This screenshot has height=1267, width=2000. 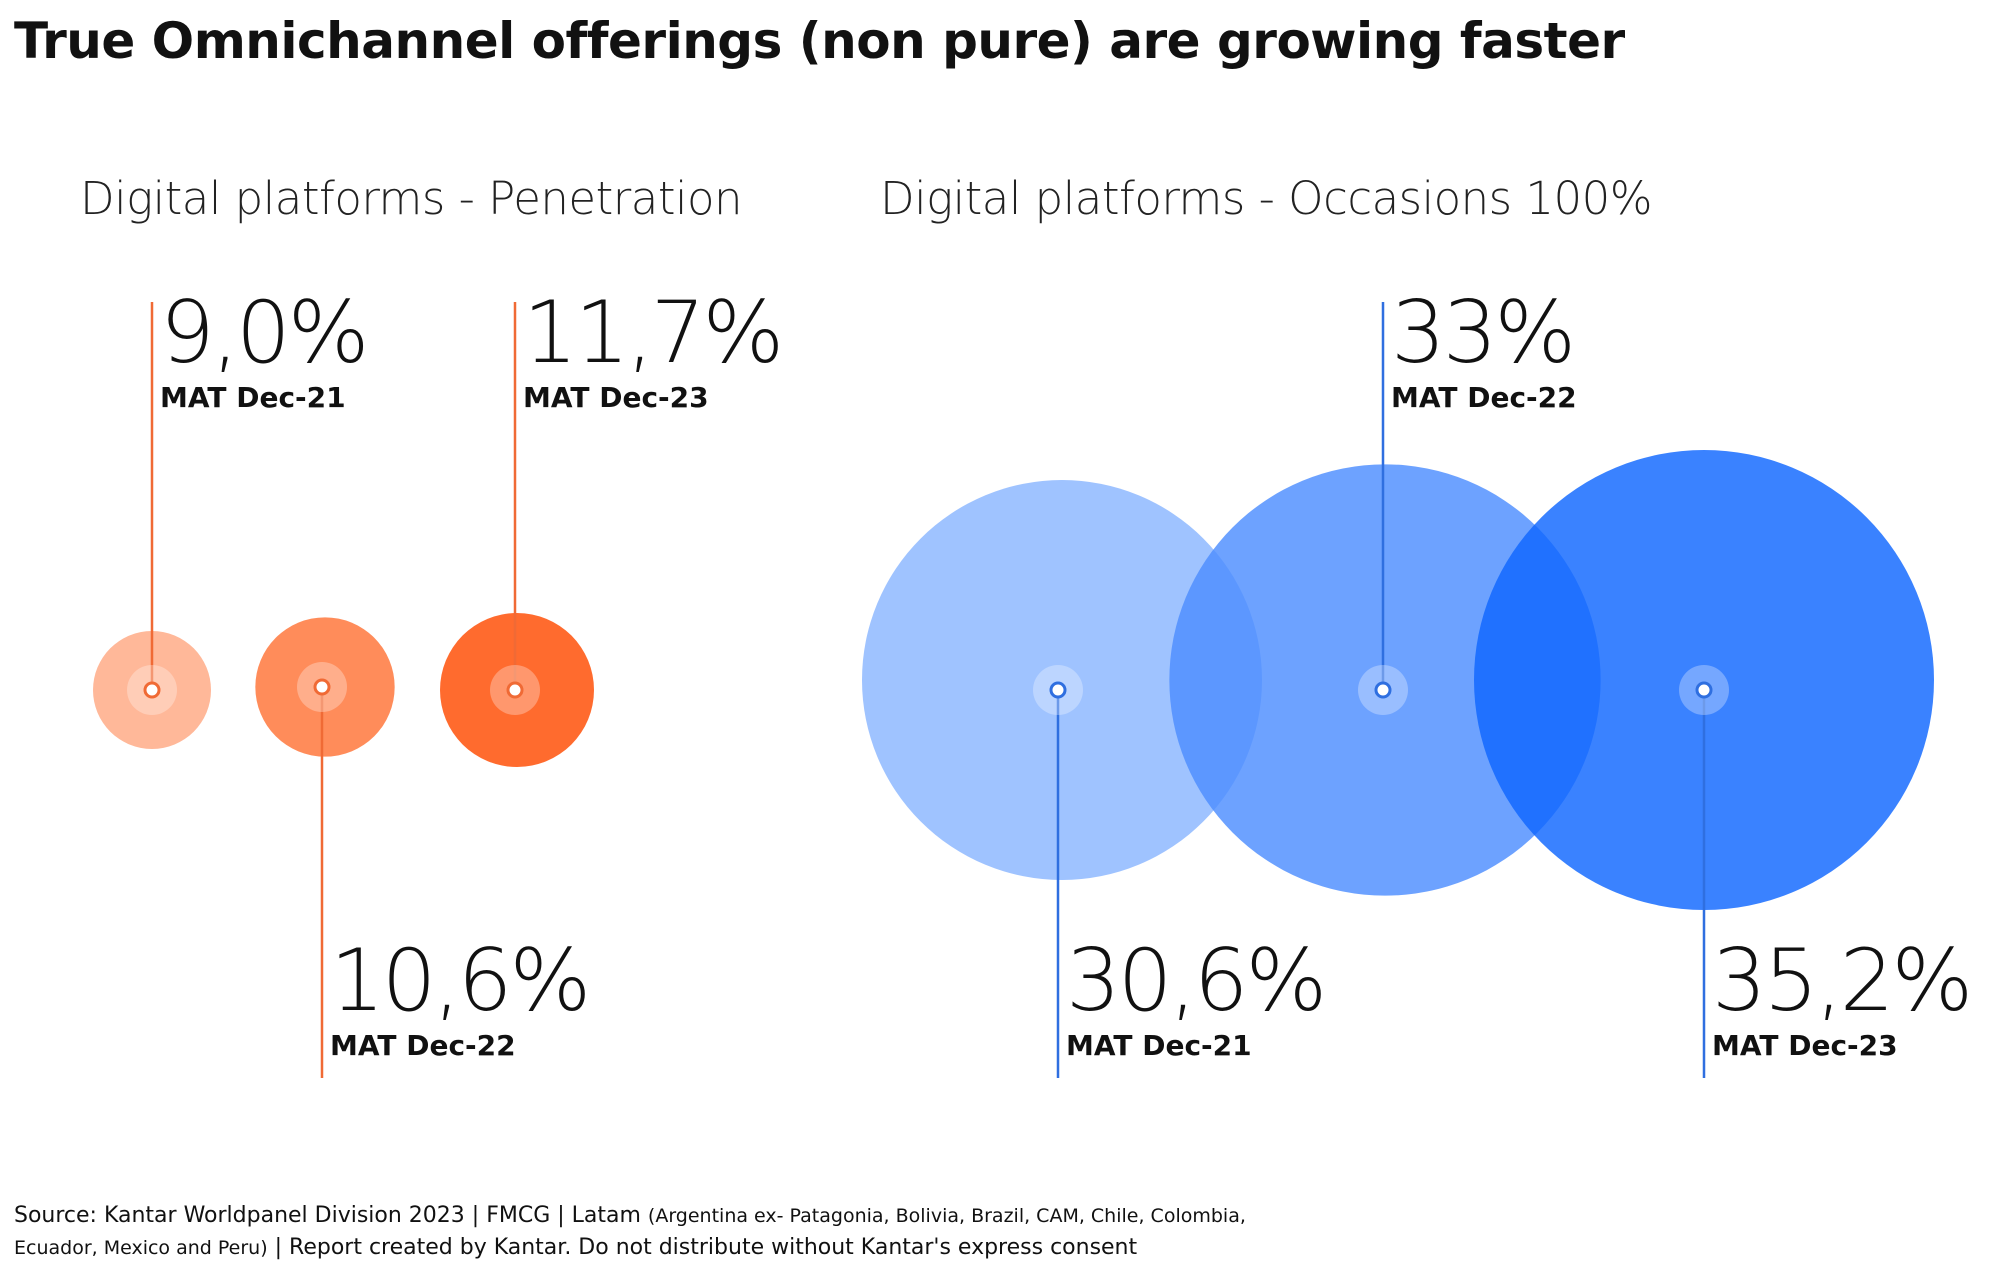 What do you see at coordinates (459, 981) in the screenshot?
I see `value-label-2: 10,6%` at bounding box center [459, 981].